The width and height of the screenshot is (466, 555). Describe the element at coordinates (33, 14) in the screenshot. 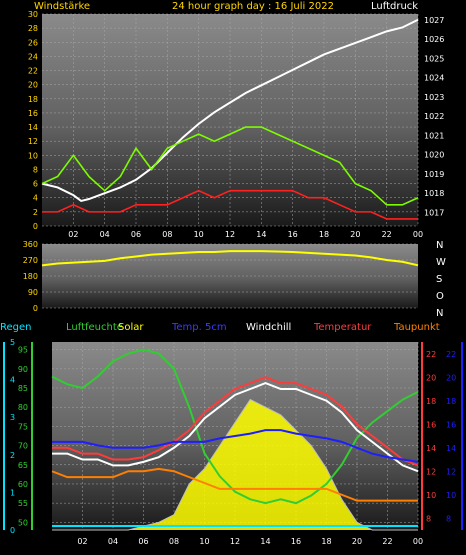

I see `wind-tick-label: 30` at that location.